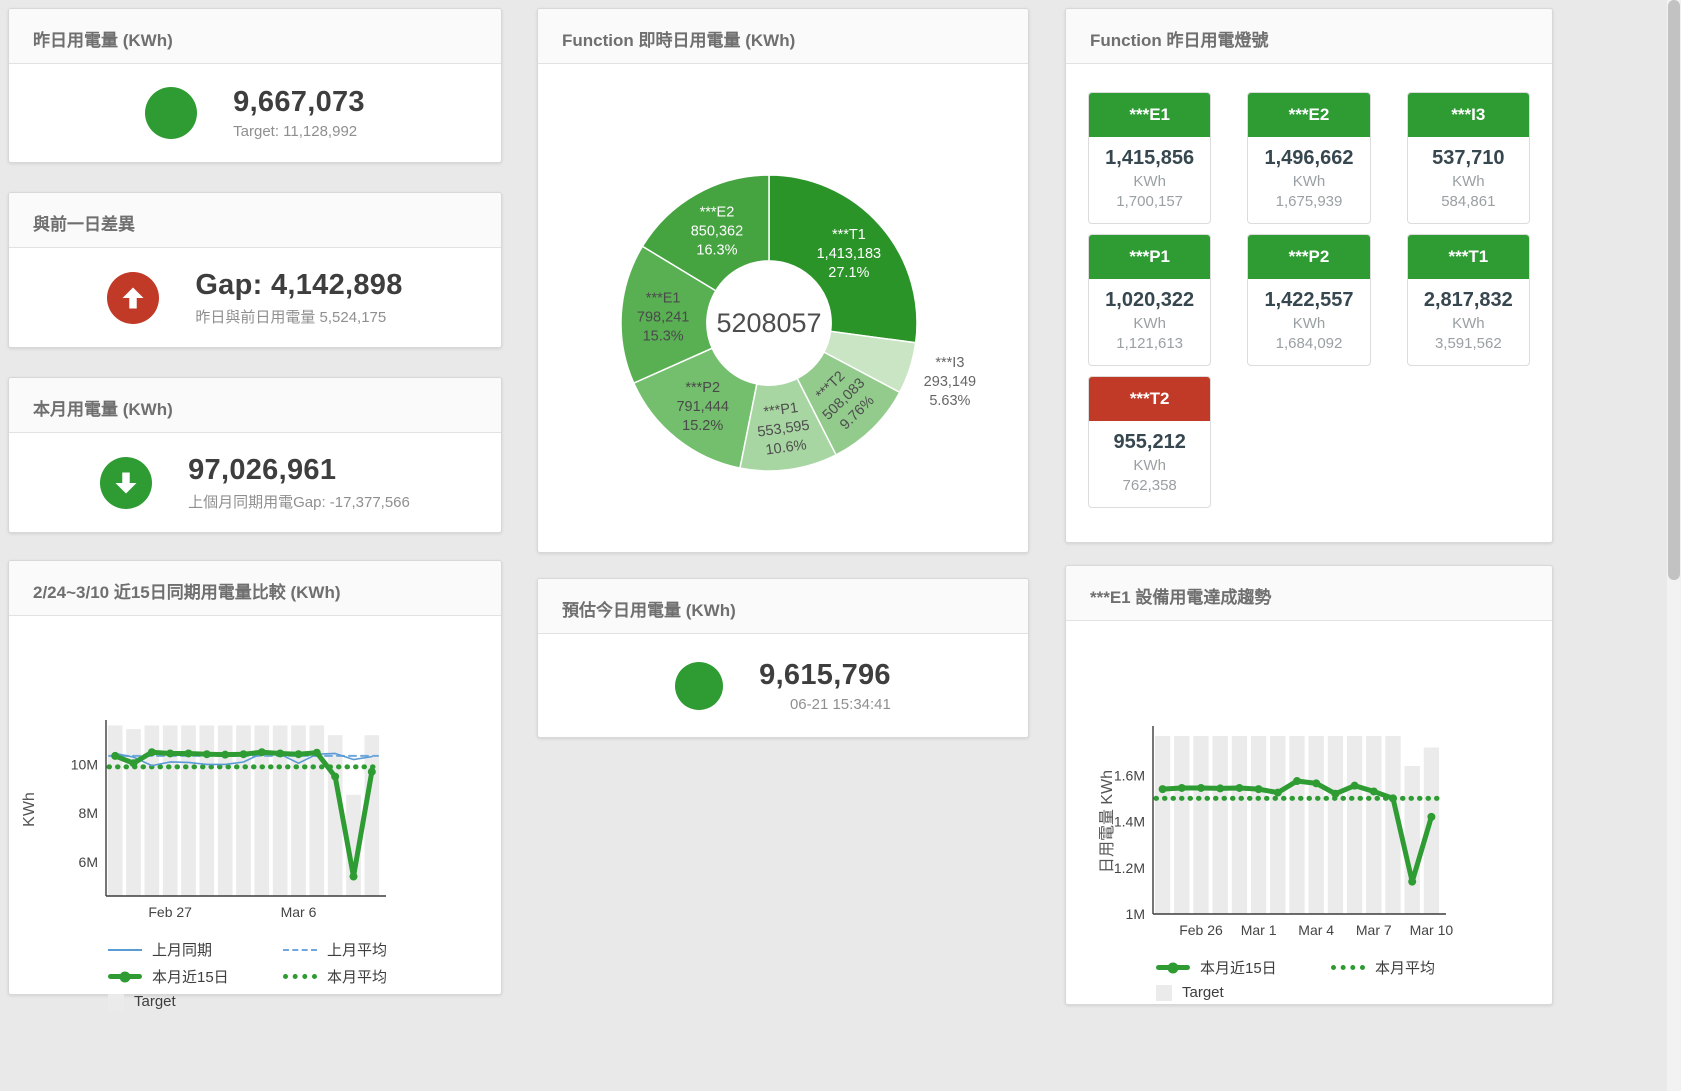 Image resolution: width=1681 pixels, height=1091 pixels. I want to click on svg-text: ***E2, so click(717, 213).